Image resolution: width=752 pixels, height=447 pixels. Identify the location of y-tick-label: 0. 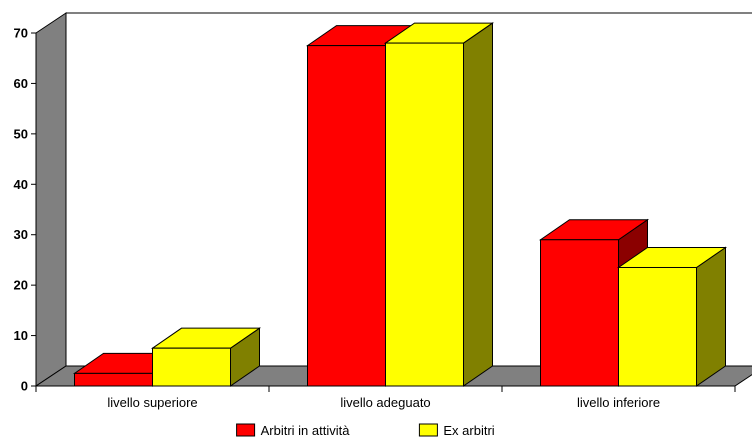
(24, 386).